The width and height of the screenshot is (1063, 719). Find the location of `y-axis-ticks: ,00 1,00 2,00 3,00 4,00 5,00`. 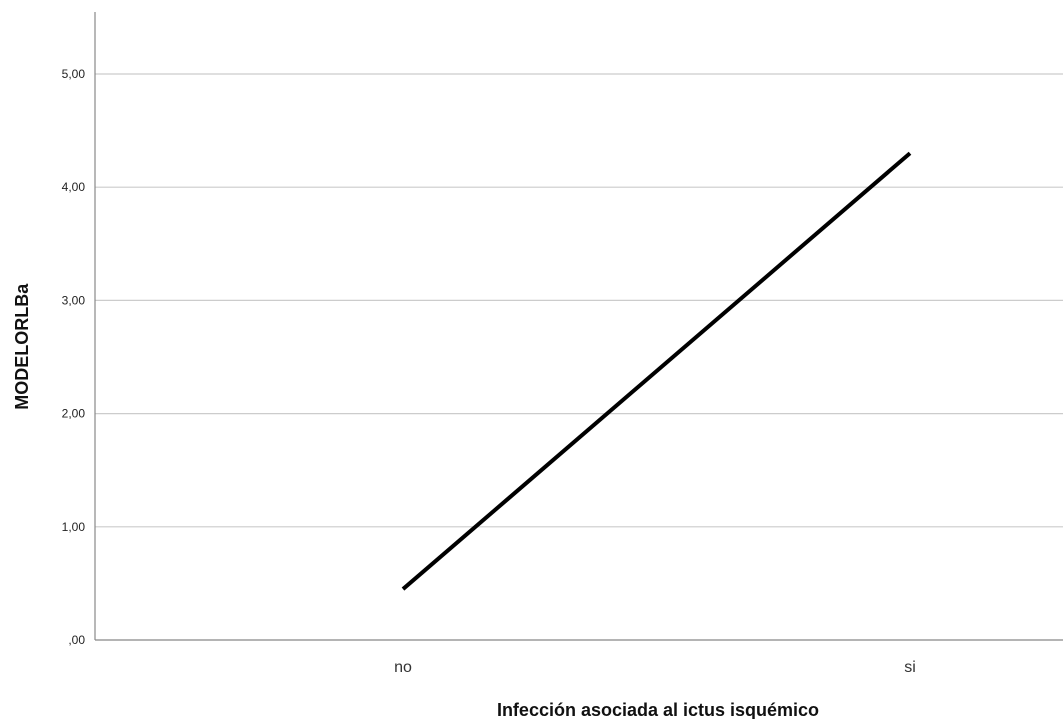

y-axis-ticks: ,00 1,00 2,00 3,00 4,00 5,00 is located at coordinates (74, 357).